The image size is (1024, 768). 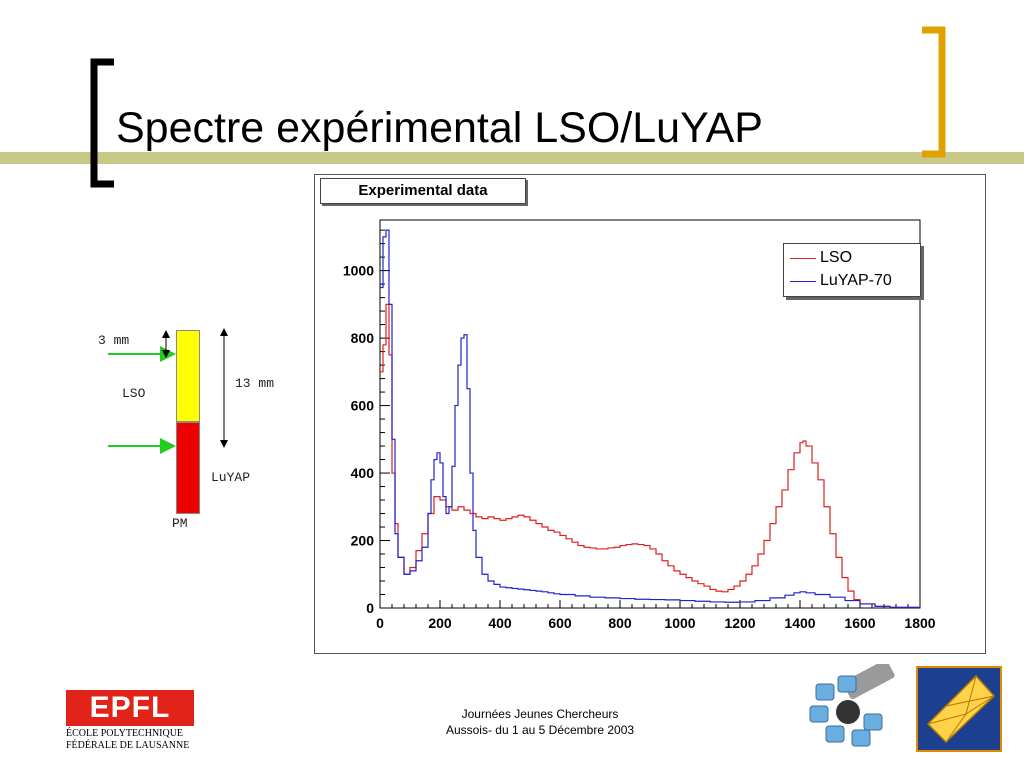 I want to click on label-pm: PM, so click(x=180, y=523).